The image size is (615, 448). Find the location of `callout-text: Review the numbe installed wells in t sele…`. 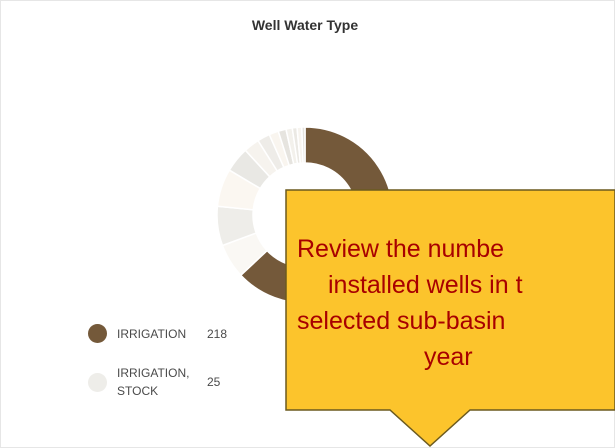

callout-text: Review the numbe installed wells in t sele… is located at coordinates (410, 303).